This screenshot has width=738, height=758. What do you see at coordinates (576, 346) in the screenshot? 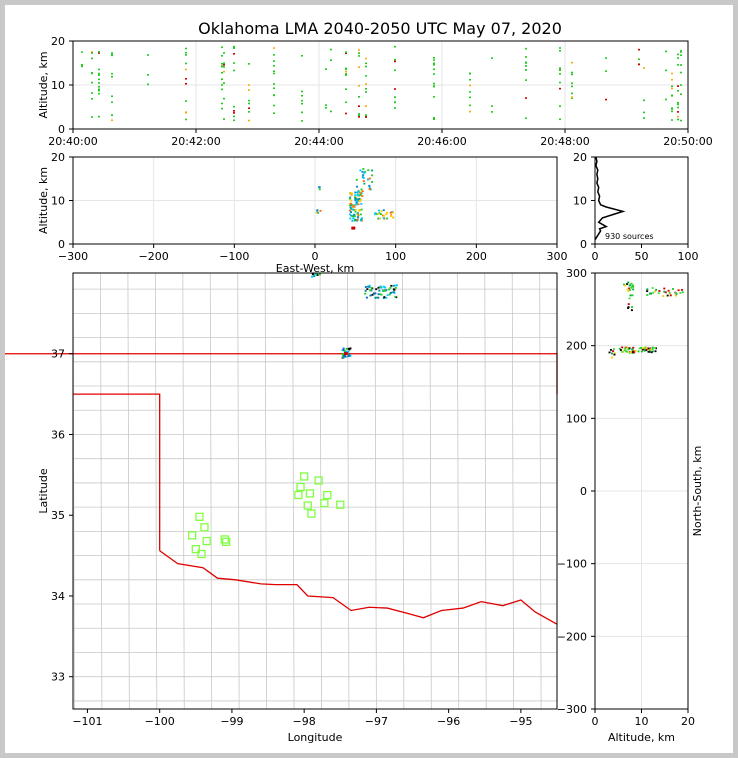
I see `ns-y-tick-label: 200` at bounding box center [576, 346].